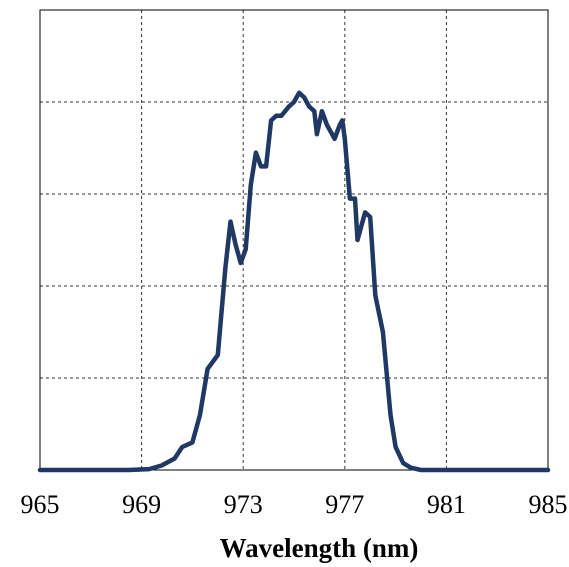 This screenshot has height=567, width=569. What do you see at coordinates (40, 504) in the screenshot?
I see `x-tick-label: 965` at bounding box center [40, 504].